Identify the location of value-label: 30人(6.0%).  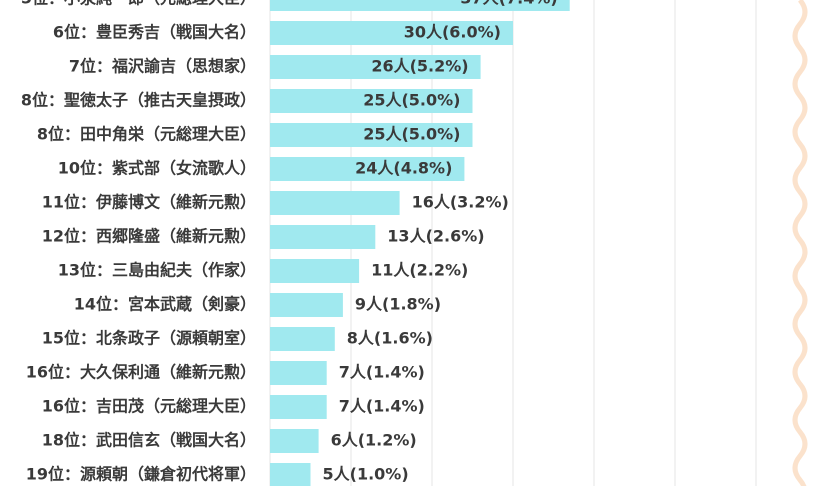
(452, 32).